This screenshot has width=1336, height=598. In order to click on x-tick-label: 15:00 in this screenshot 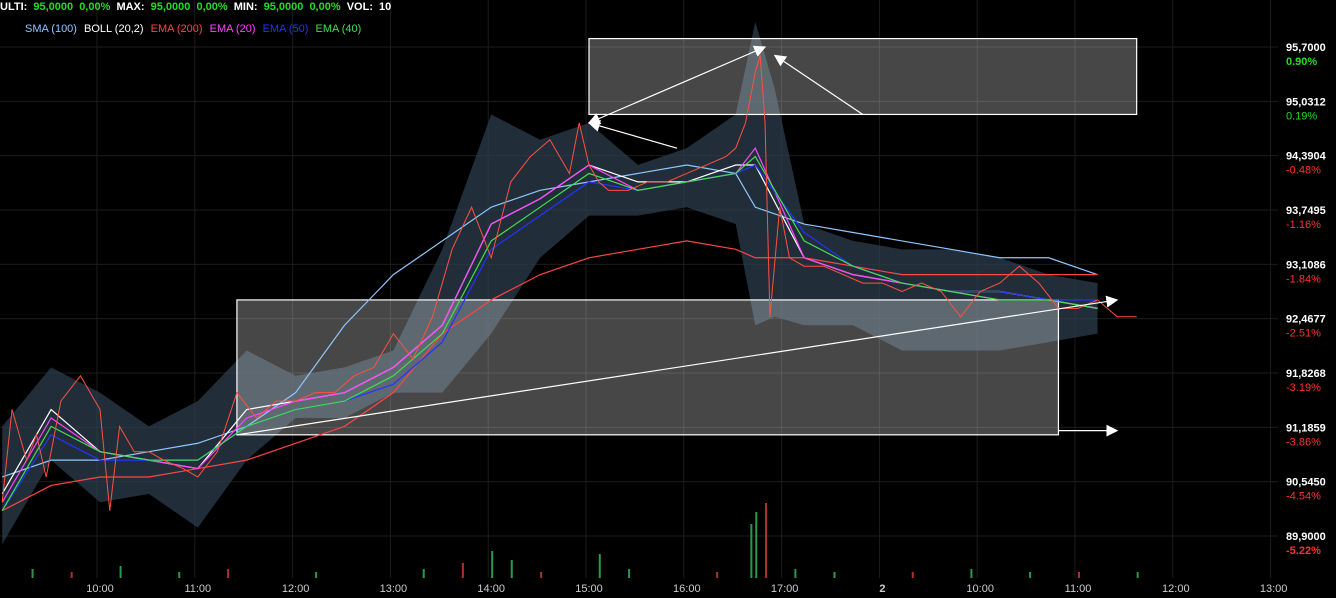, I will do `click(589, 589)`.